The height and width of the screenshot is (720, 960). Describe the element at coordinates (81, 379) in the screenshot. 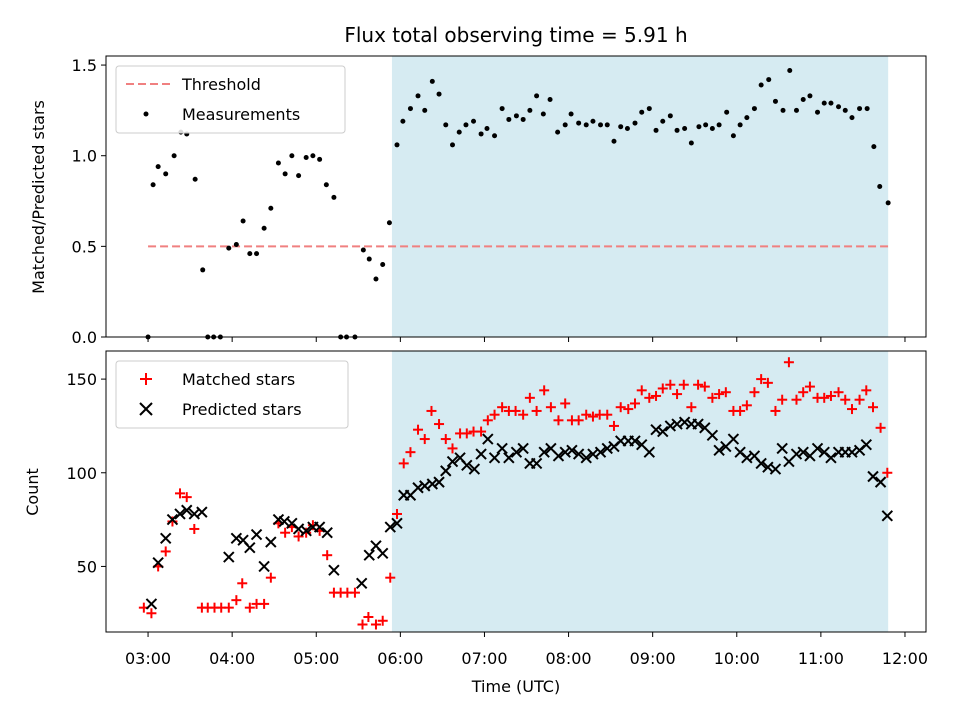

I see `y-tick-label: 150` at that location.